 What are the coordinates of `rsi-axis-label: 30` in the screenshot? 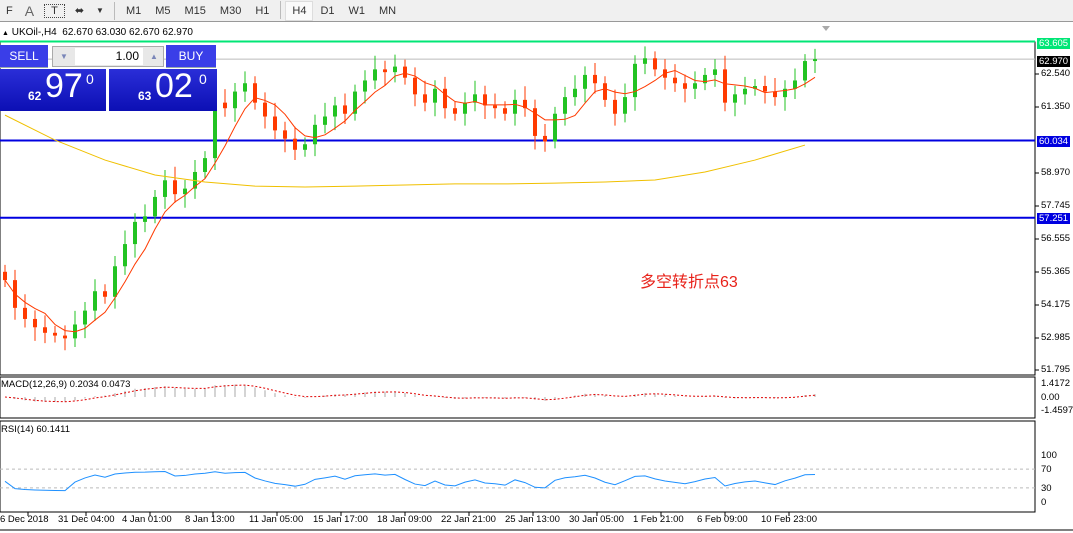 It's located at (1046, 488).